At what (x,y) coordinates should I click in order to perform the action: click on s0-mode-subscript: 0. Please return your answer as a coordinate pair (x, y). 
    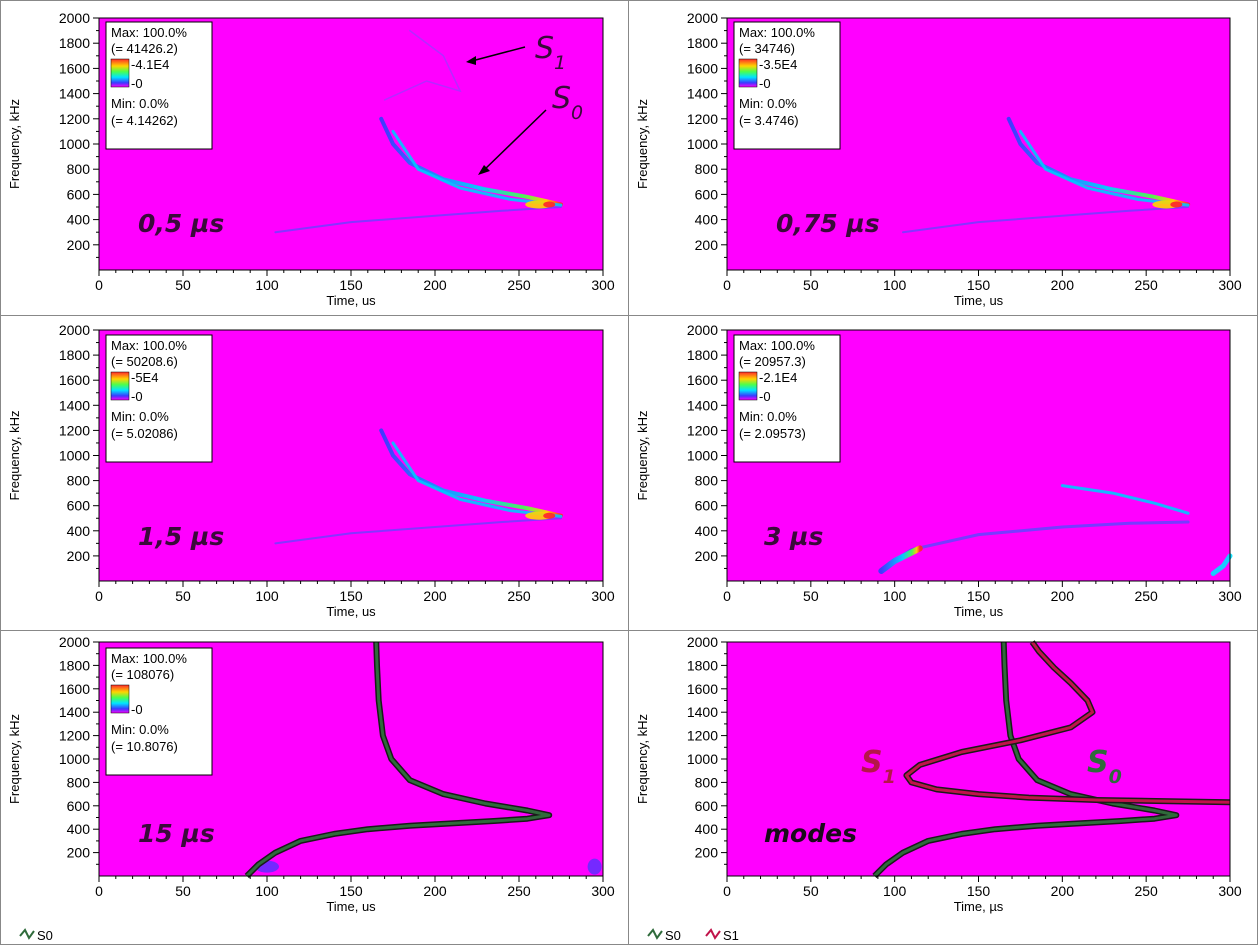
    Looking at the image, I should click on (577, 113).